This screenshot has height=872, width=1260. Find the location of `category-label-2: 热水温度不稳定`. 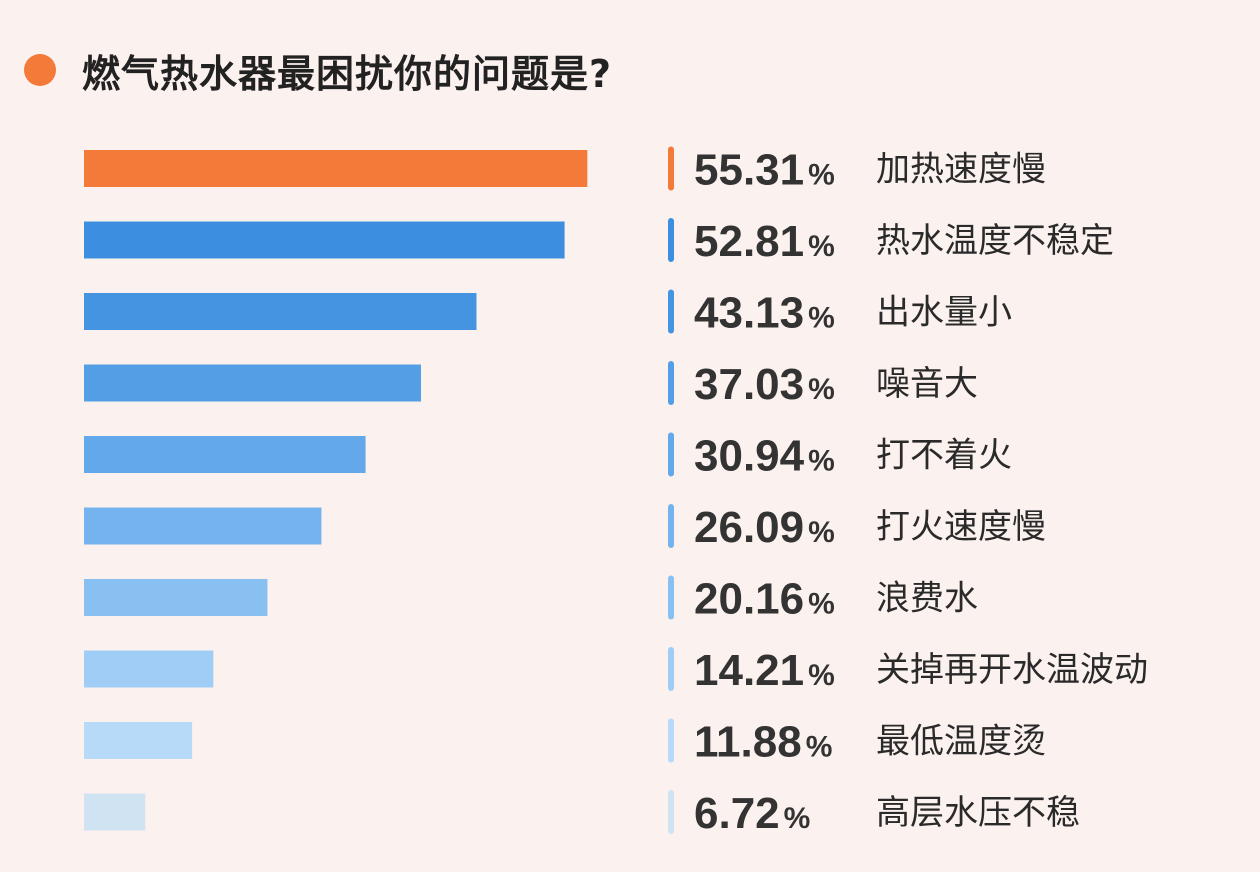

category-label-2: 热水温度不稳定 is located at coordinates (995, 241).